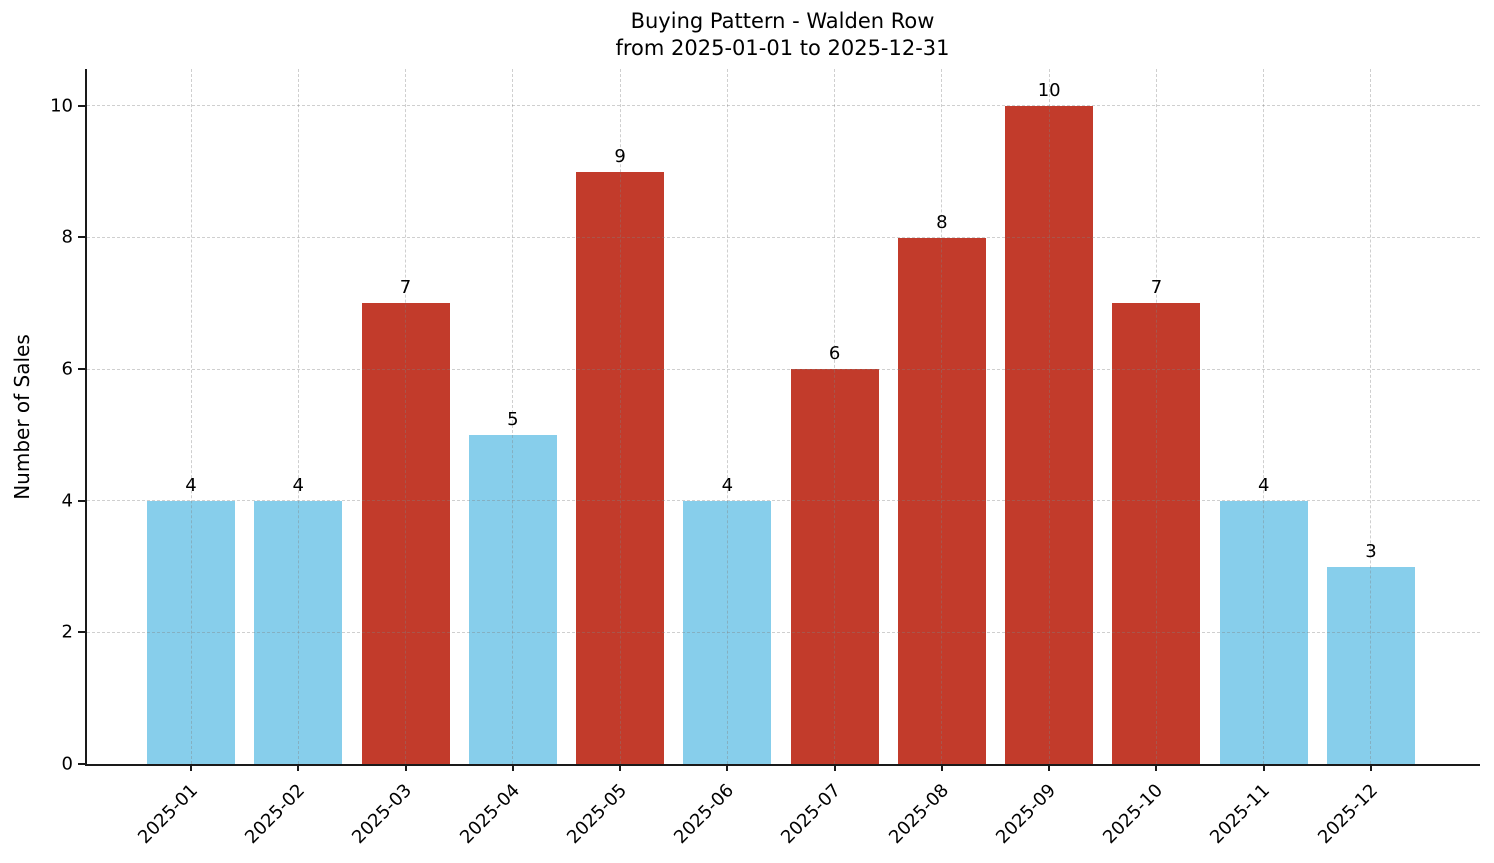 The height and width of the screenshot is (863, 1494). I want to click on y-tick-label: 2, so click(67, 632).